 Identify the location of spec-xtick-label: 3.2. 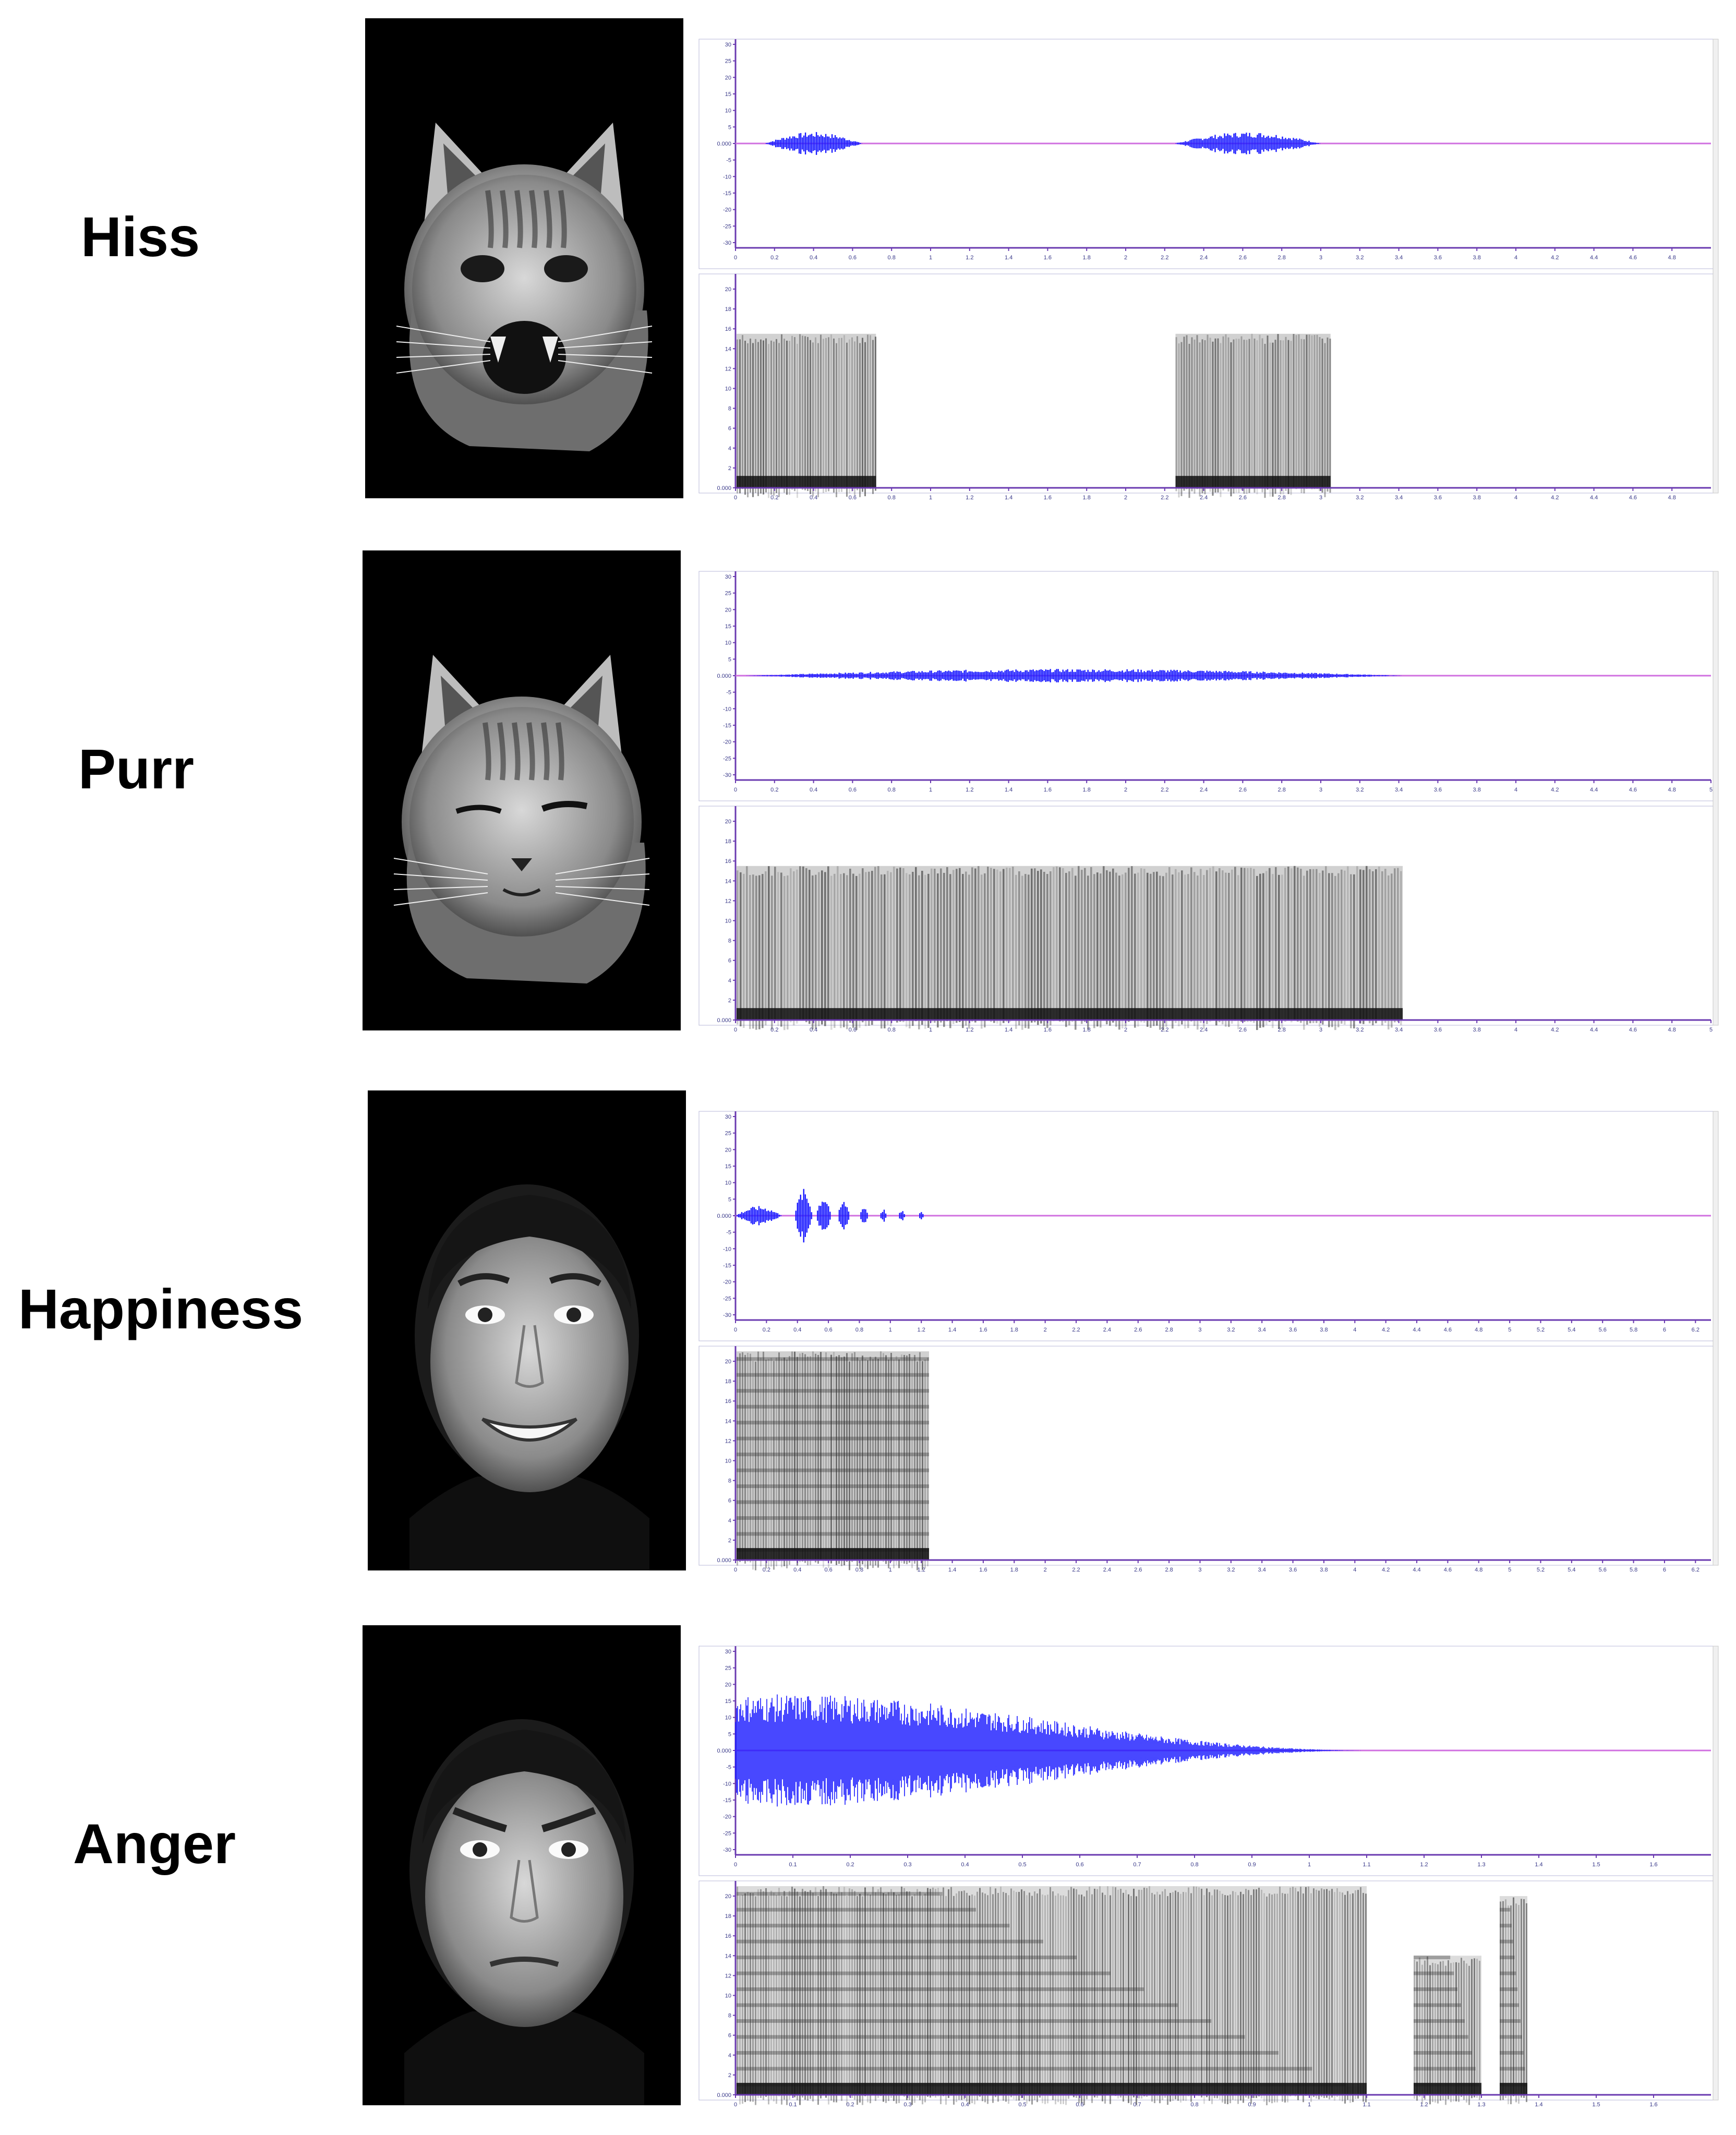
(1231, 1570).